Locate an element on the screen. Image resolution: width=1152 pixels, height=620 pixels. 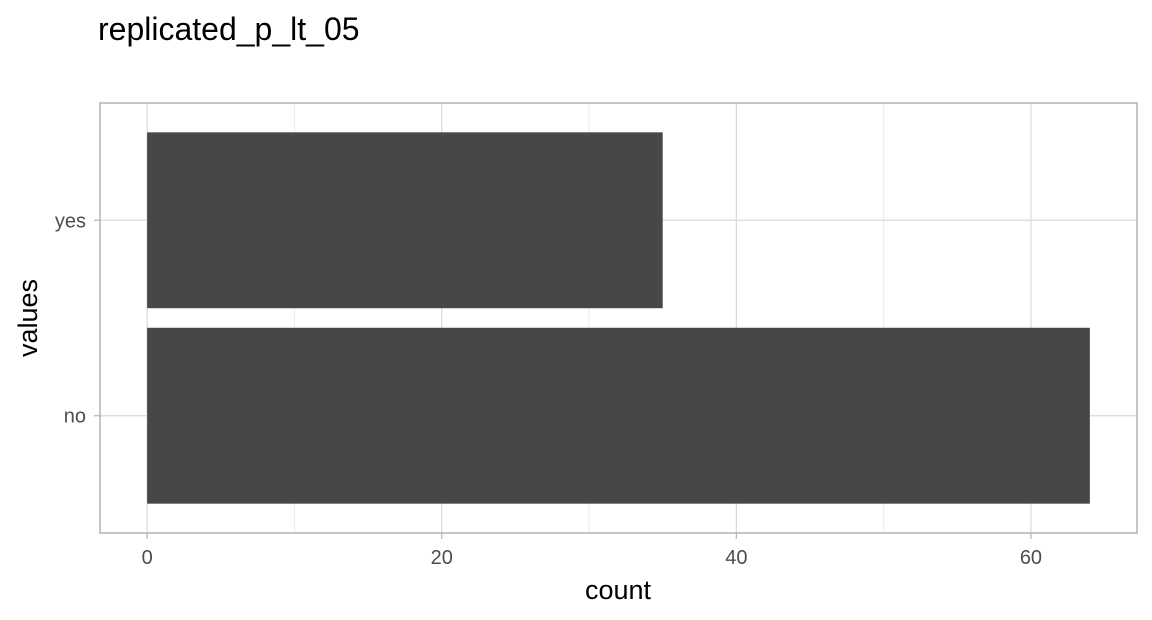
x-tick-label: 60 is located at coordinates (1031, 558).